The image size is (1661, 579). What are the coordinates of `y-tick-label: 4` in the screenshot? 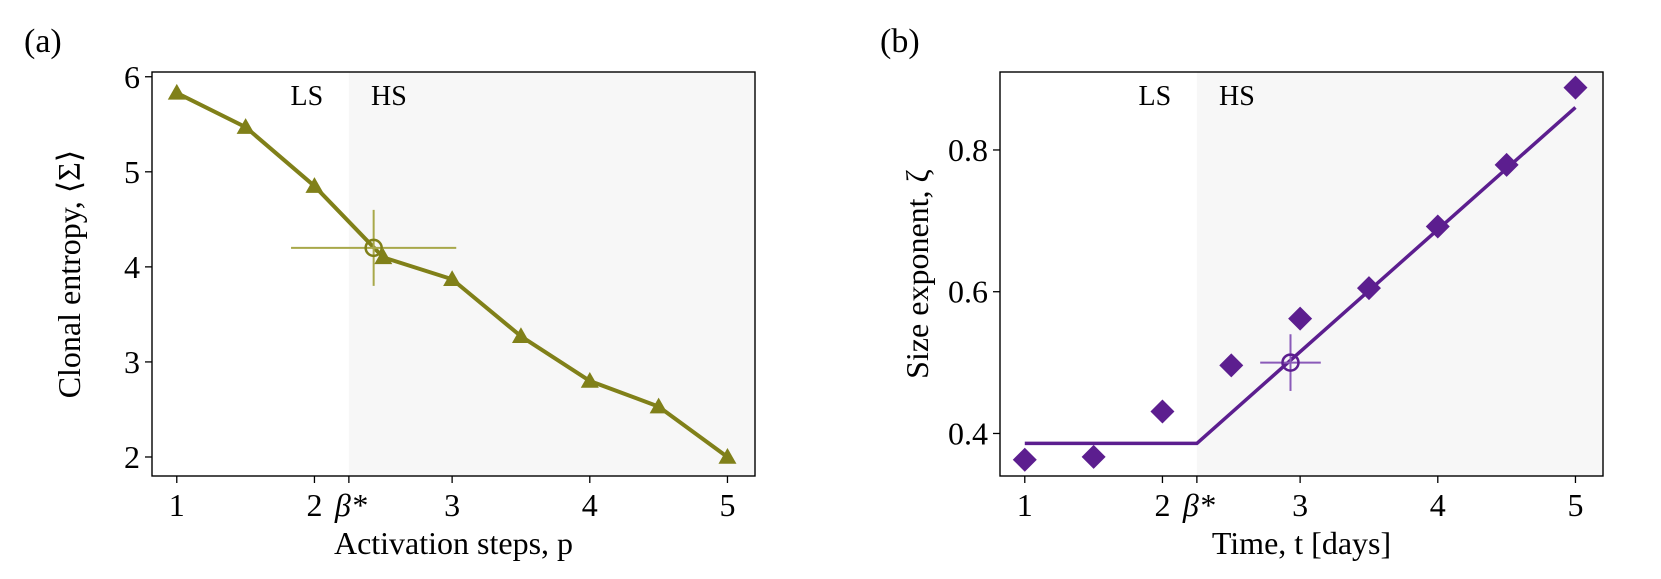 It's located at (132, 267).